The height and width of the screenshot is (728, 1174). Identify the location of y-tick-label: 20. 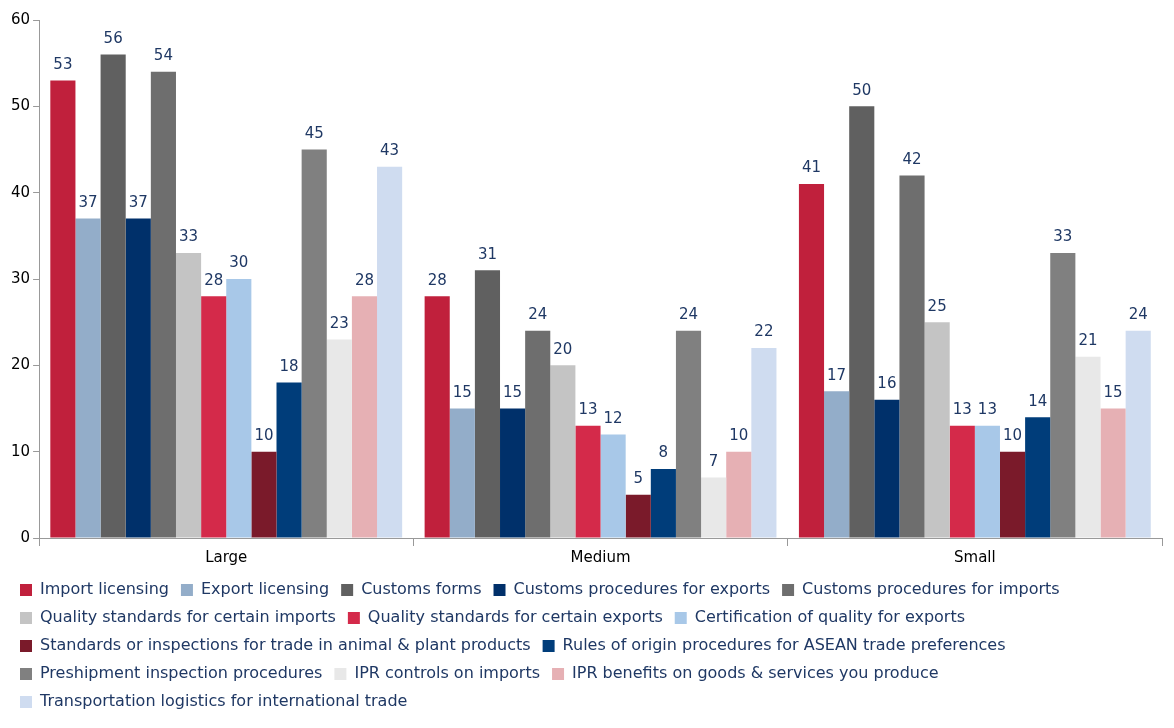
(20, 364).